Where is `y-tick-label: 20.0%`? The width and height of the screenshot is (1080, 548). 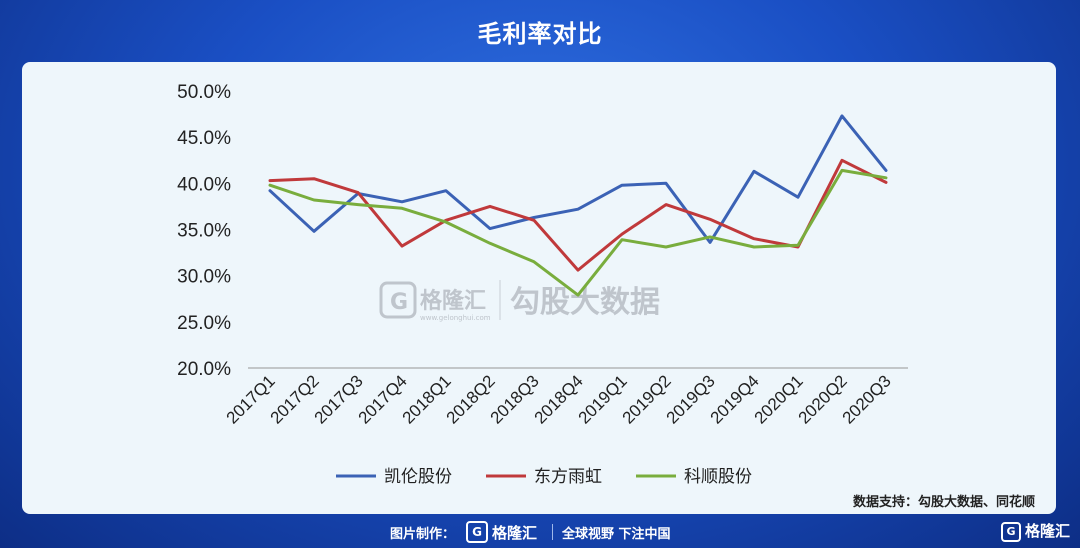 y-tick-label: 20.0% is located at coordinates (204, 369).